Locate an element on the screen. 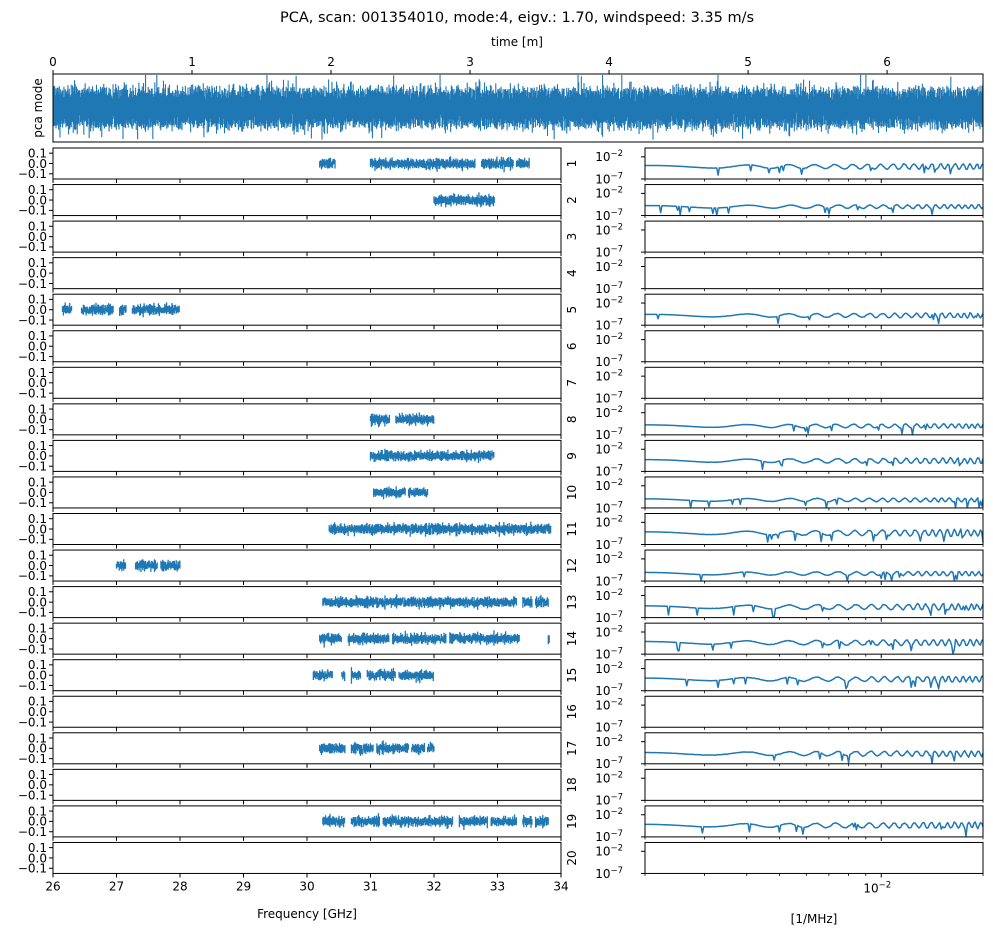 This screenshot has width=993, height=937. feed-label: 6 is located at coordinates (572, 346).